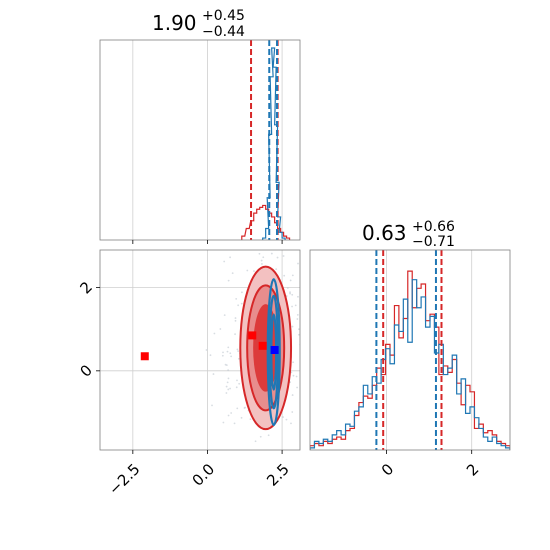 The image size is (550, 550). I want to click on contour-blue, so click(273, 352).